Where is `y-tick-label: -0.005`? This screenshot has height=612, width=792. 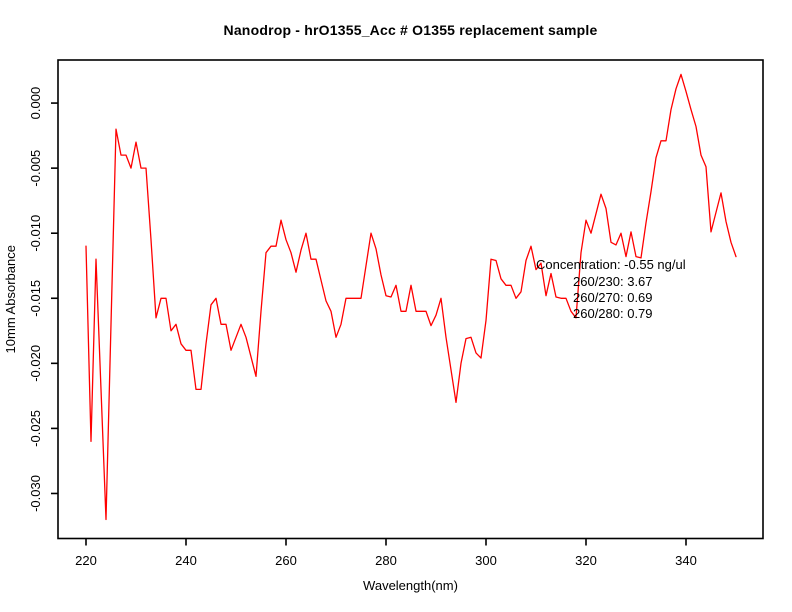
y-tick-label: -0.005 is located at coordinates (35, 168).